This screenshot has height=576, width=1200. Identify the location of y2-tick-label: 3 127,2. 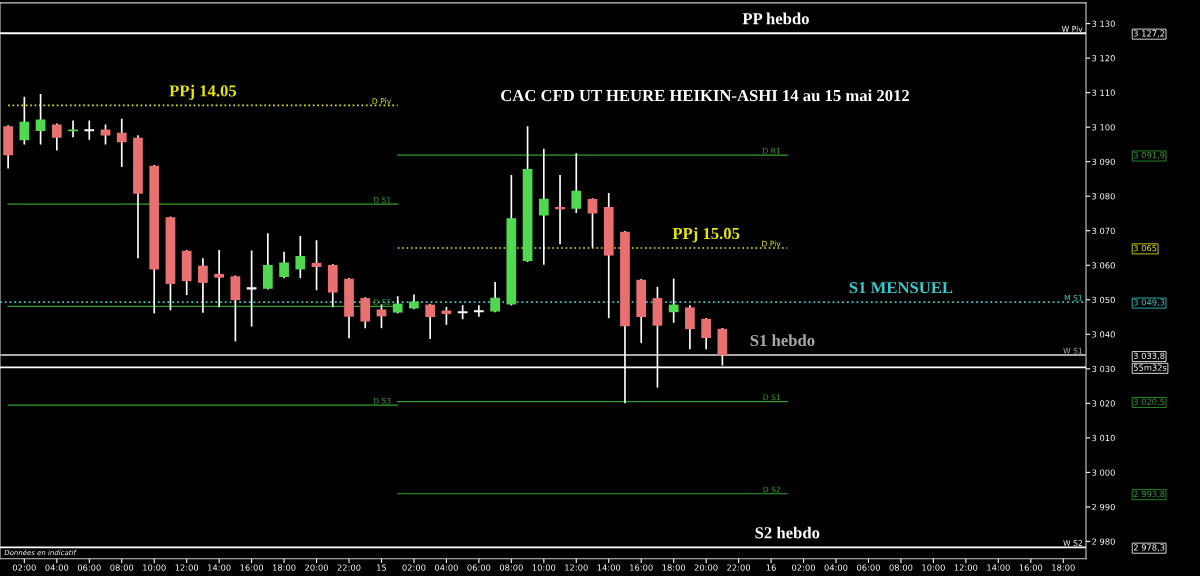
(1149, 34).